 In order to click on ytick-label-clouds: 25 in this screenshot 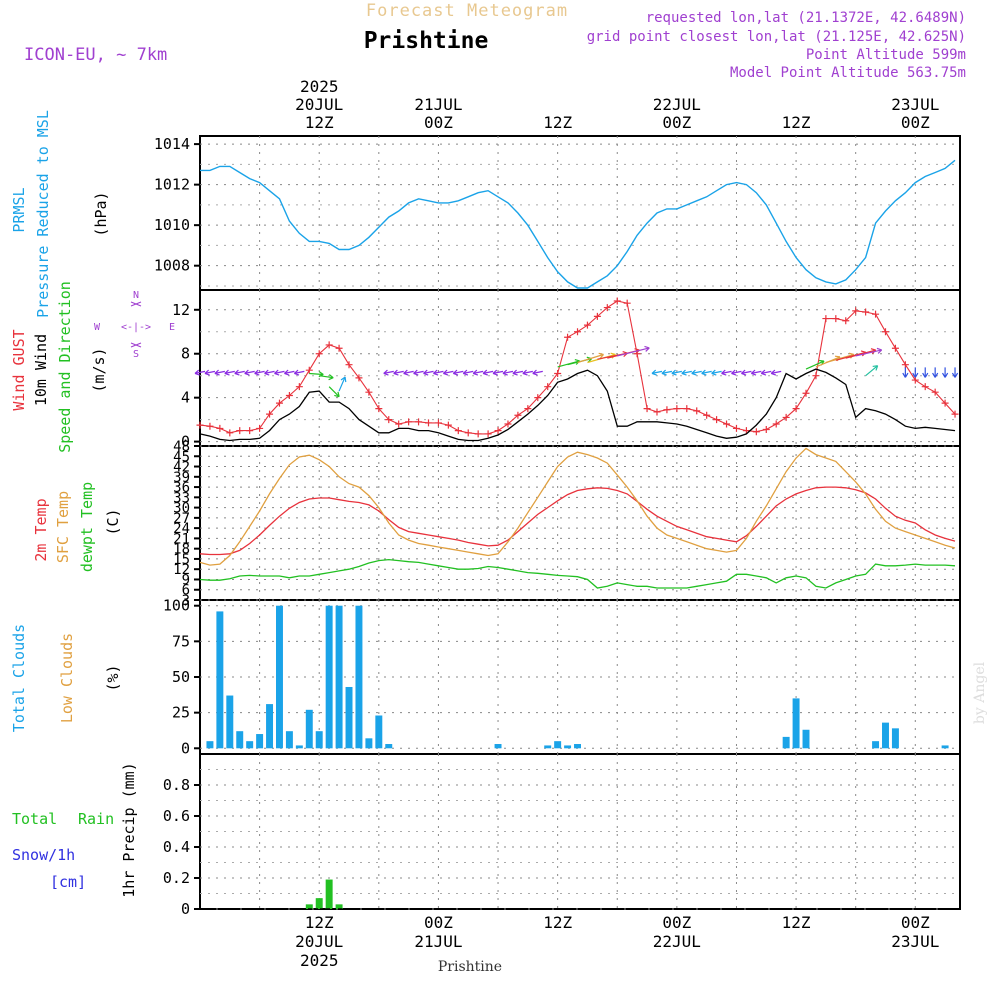, I will do `click(181, 713)`.